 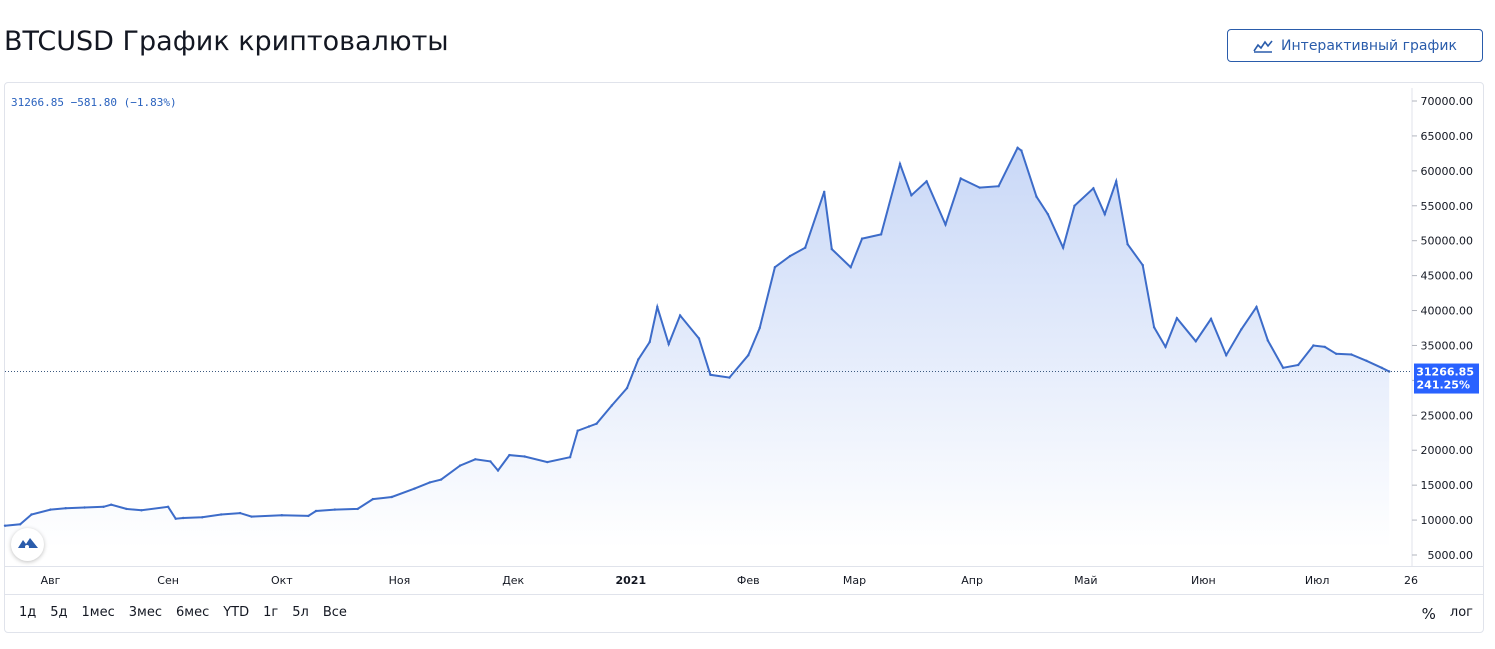 I want to click on y-tick-label: 70000.00, so click(x=1447, y=101).